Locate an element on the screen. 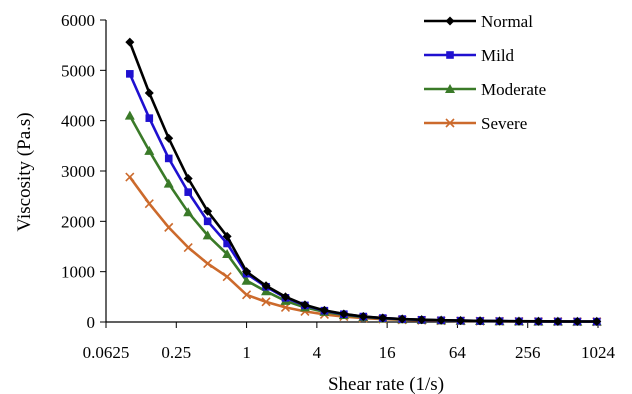 Image resolution: width=632 pixels, height=394 pixels. legend-label: Mild is located at coordinates (498, 55).